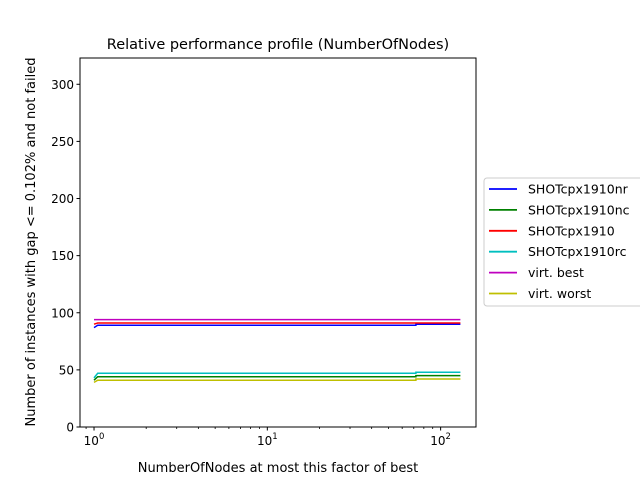 The width and height of the screenshot is (640, 480). I want to click on y-tick-label: 300, so click(62, 85).